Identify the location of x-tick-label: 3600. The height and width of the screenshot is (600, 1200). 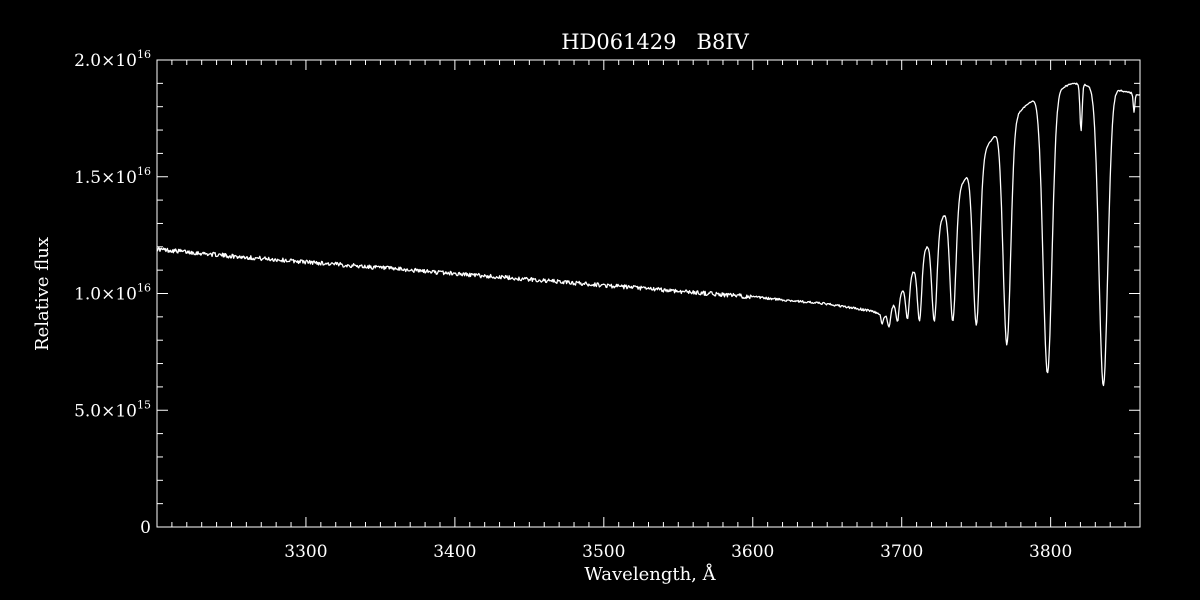
(752, 552).